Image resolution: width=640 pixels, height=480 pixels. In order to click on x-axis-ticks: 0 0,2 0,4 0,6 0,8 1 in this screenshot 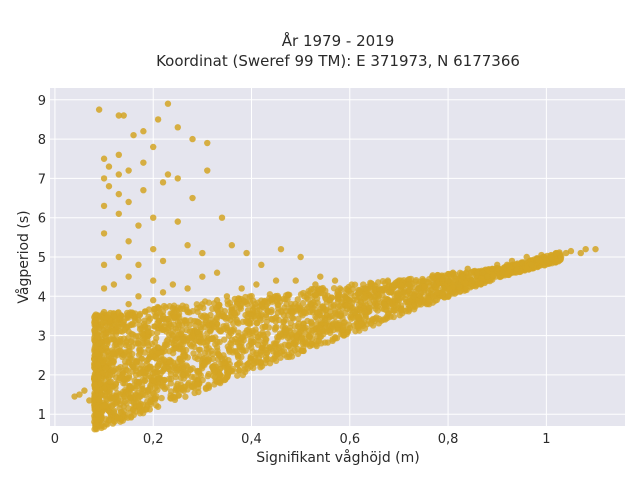, I will do `click(301, 439)`.